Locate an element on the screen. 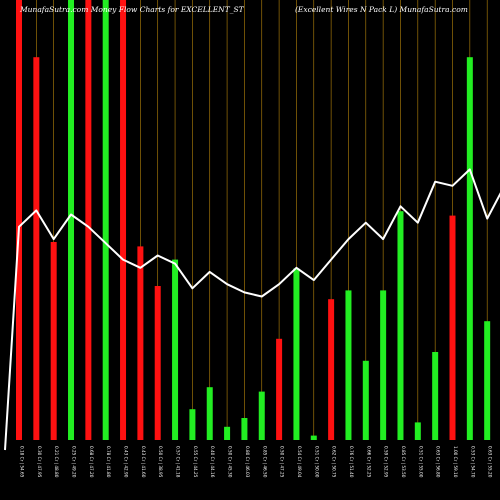 This screenshot has height=500, width=500. x-tick-label: 0.55 Cr | 44.25 is located at coordinates (195, 462).